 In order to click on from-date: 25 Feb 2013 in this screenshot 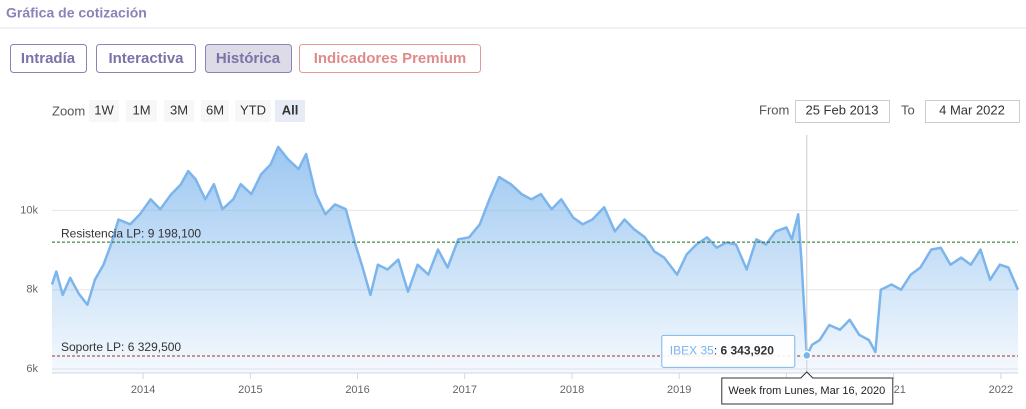, I will do `click(841, 109)`.